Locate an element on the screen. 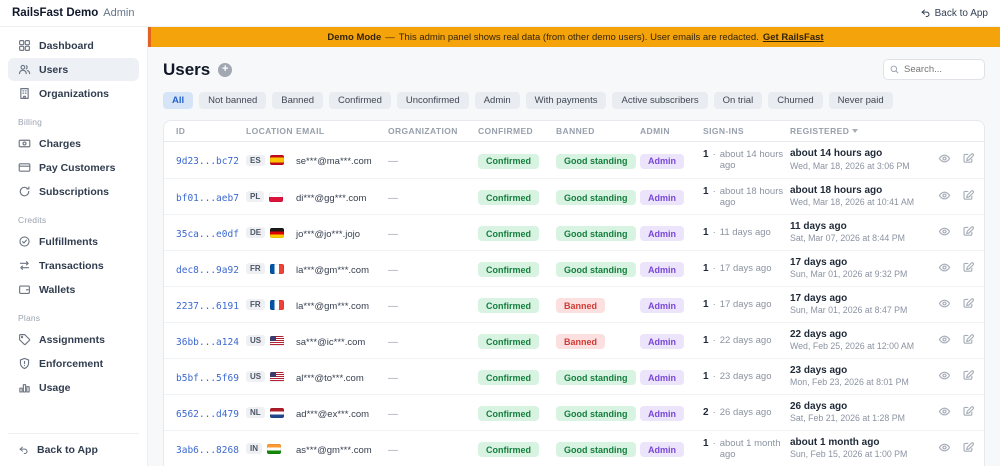 This screenshot has height=466, width=1000. column-header-sign-ins: SIGN-INS is located at coordinates (746, 131).